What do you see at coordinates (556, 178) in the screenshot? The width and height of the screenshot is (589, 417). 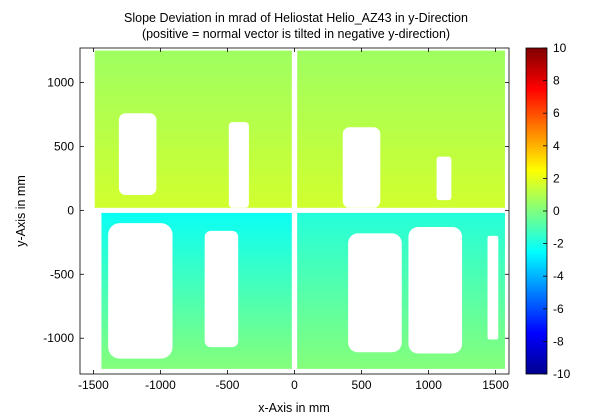 I see `colorbar-tick-label: 2` at bounding box center [556, 178].